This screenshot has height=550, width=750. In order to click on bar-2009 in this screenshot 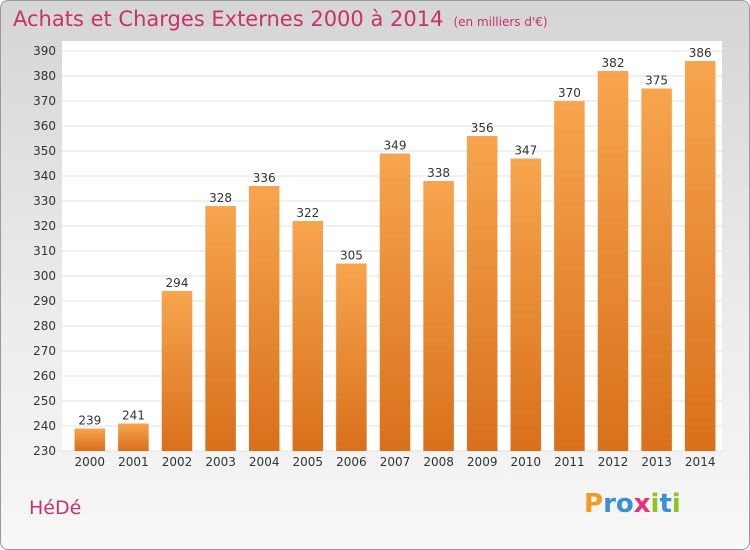, I will do `click(482, 293)`.